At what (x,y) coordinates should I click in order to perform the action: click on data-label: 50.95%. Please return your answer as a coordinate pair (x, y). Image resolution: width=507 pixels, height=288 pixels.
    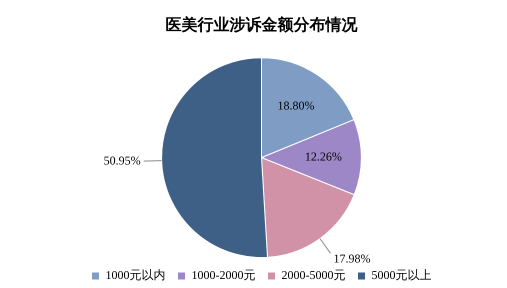
    Looking at the image, I should click on (122, 160).